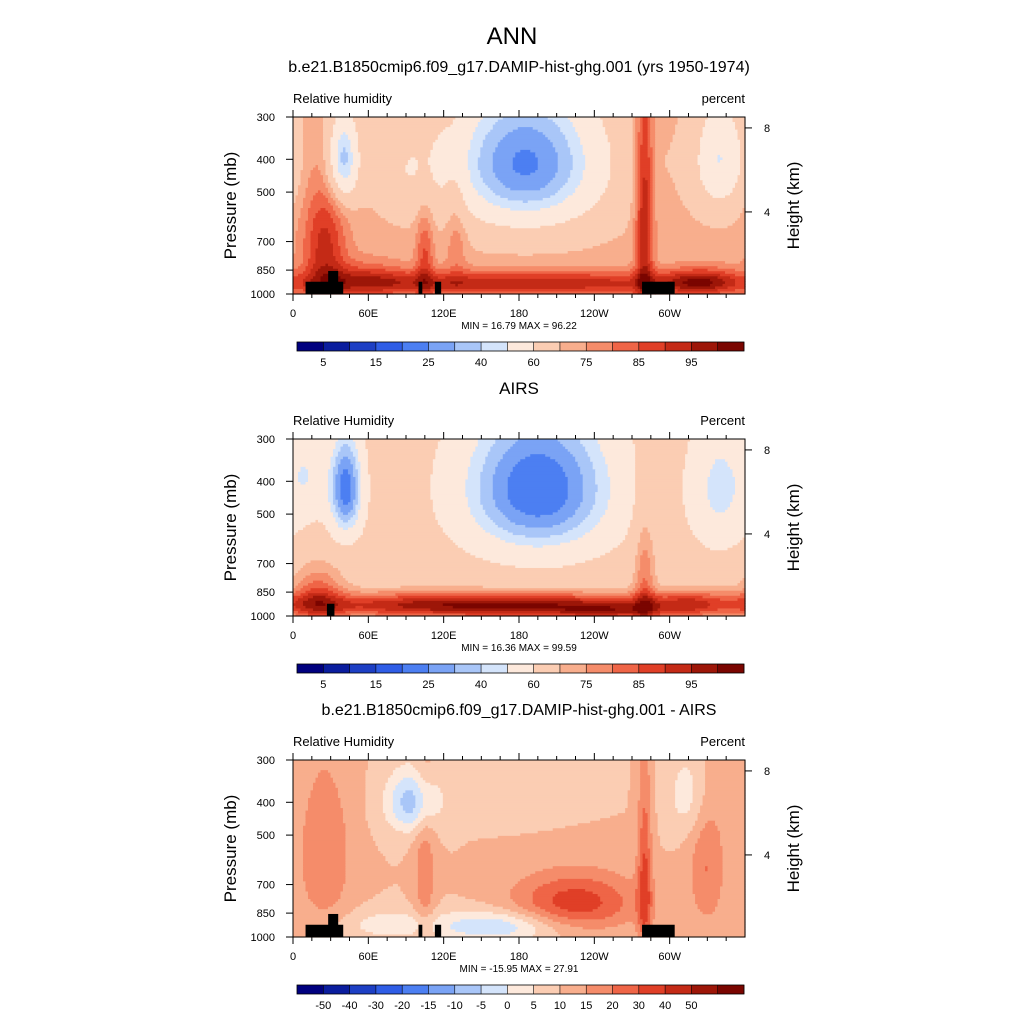 This screenshot has width=1024, height=1024. I want to click on colorbar-label: 30, so click(639, 1006).